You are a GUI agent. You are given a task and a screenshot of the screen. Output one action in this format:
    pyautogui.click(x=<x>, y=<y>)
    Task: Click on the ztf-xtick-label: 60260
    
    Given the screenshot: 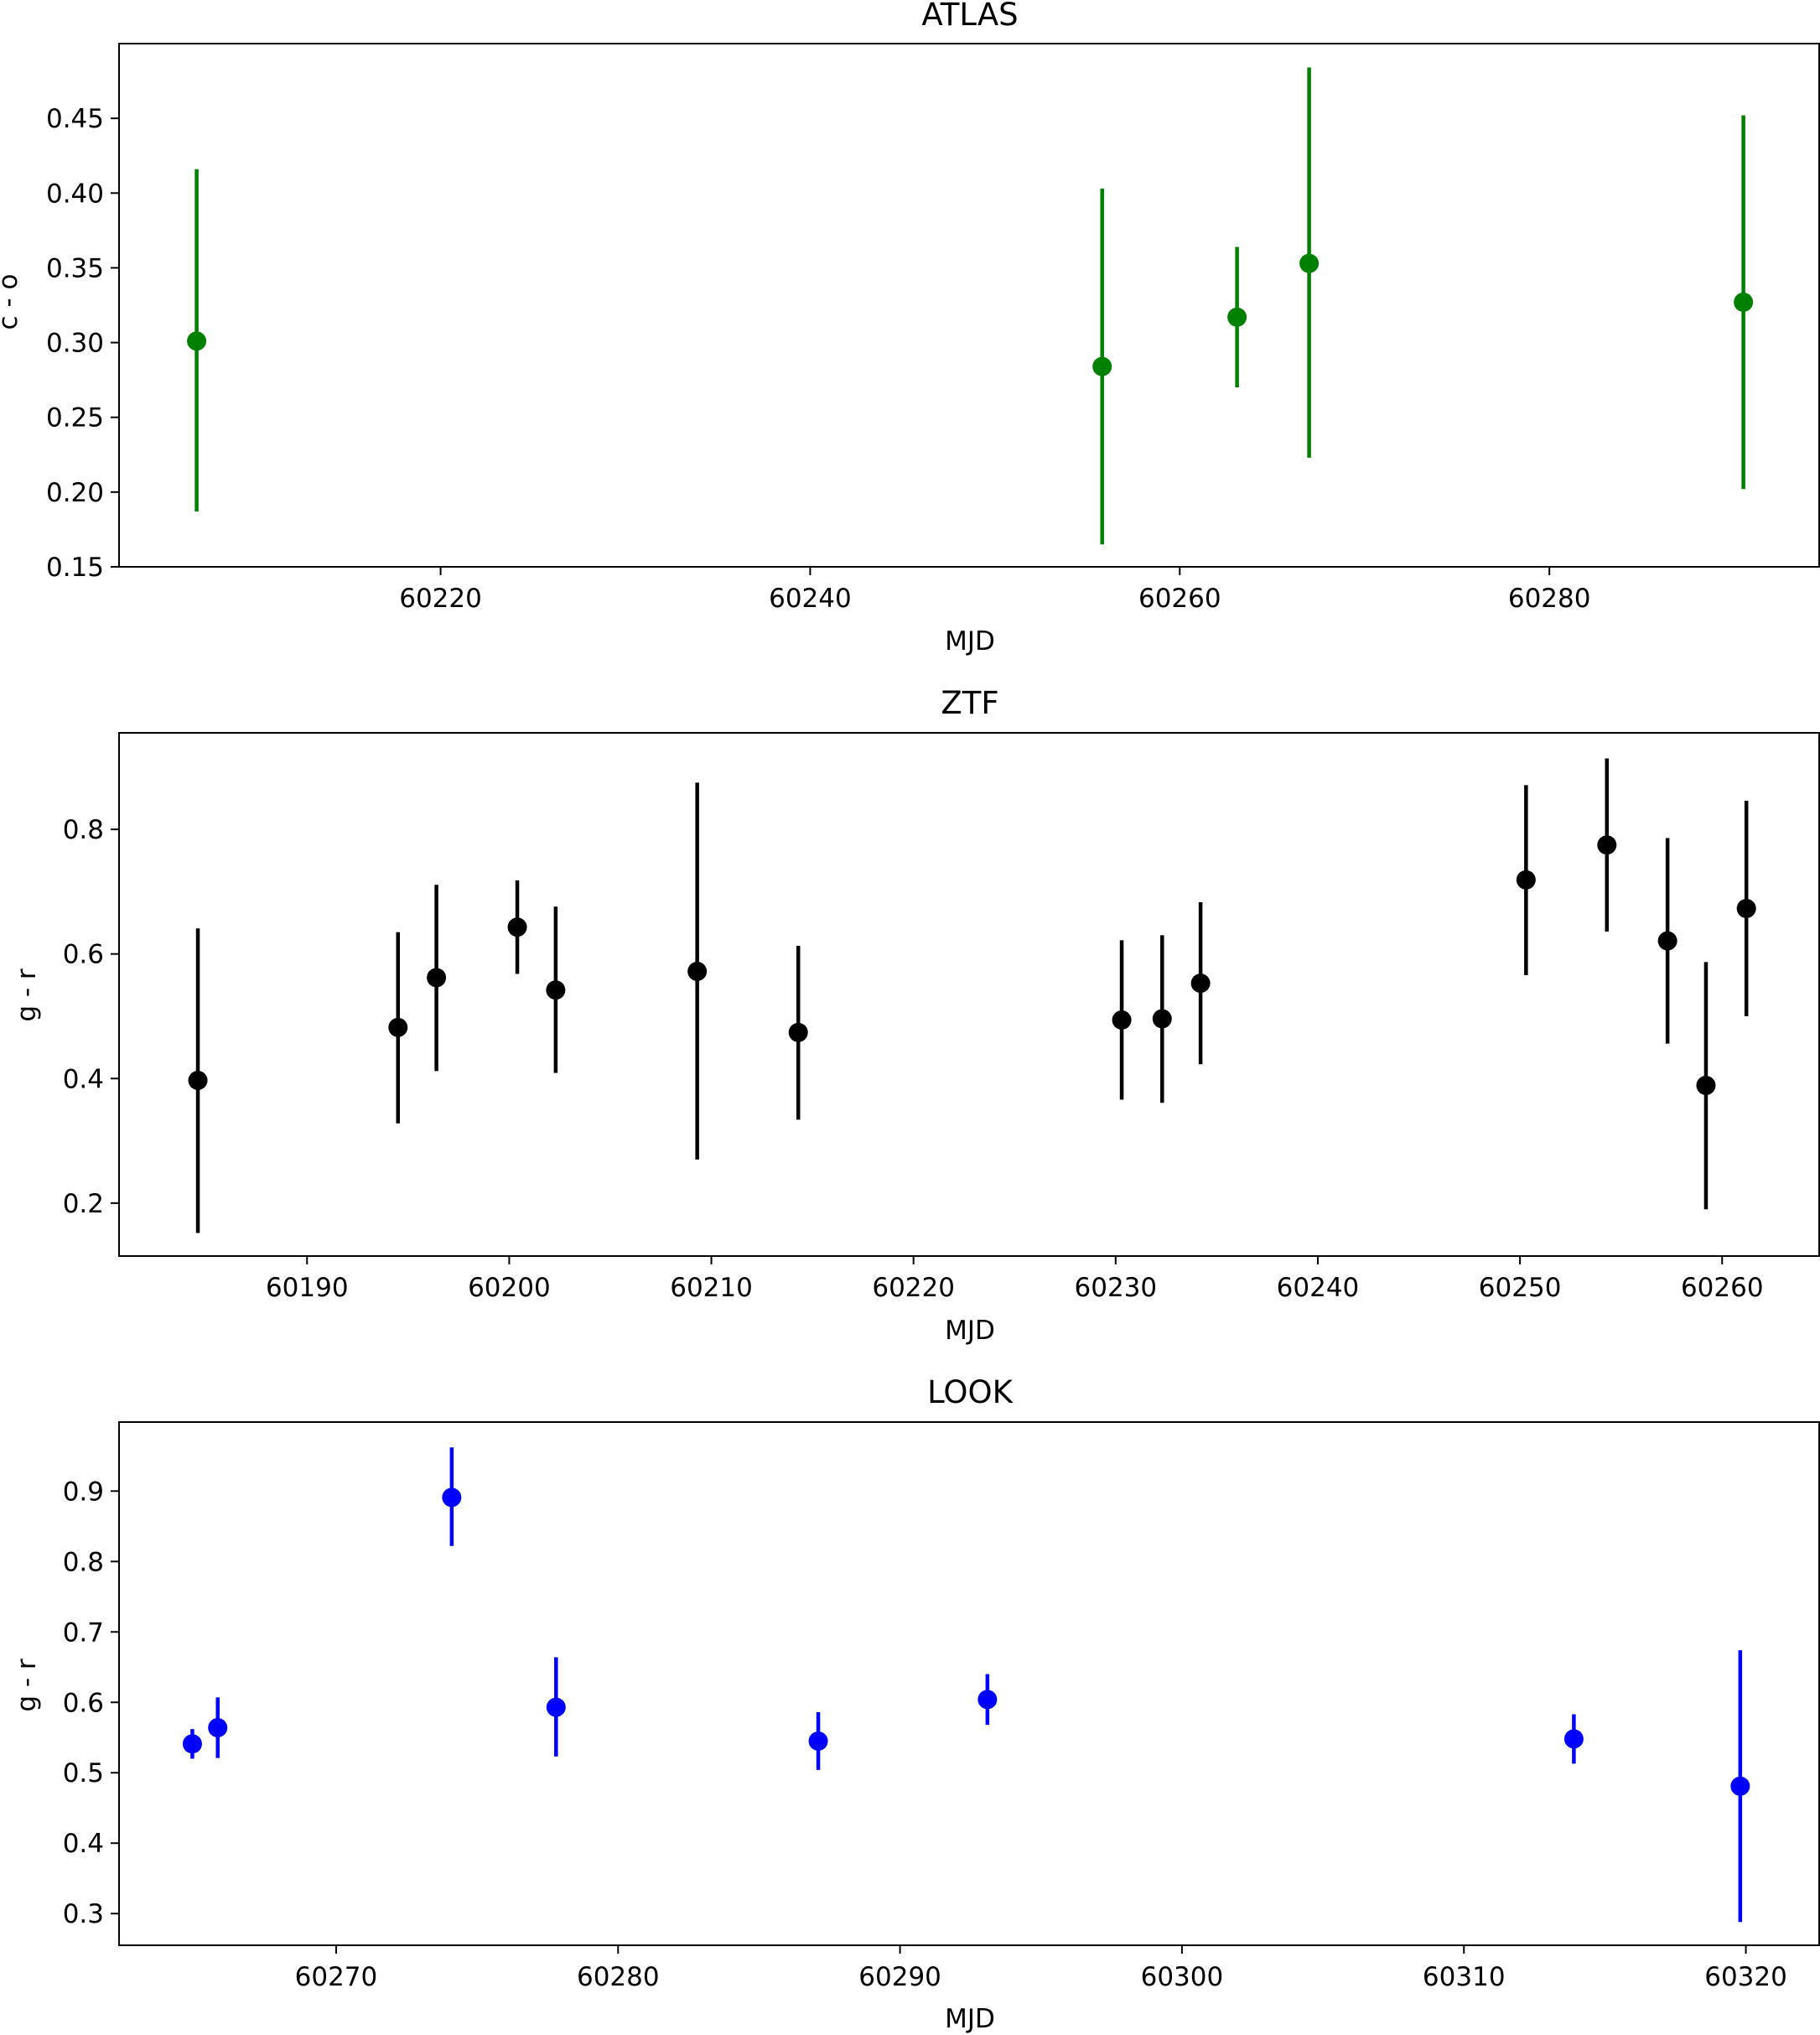 What is the action you would take?
    pyautogui.click(x=1722, y=1288)
    